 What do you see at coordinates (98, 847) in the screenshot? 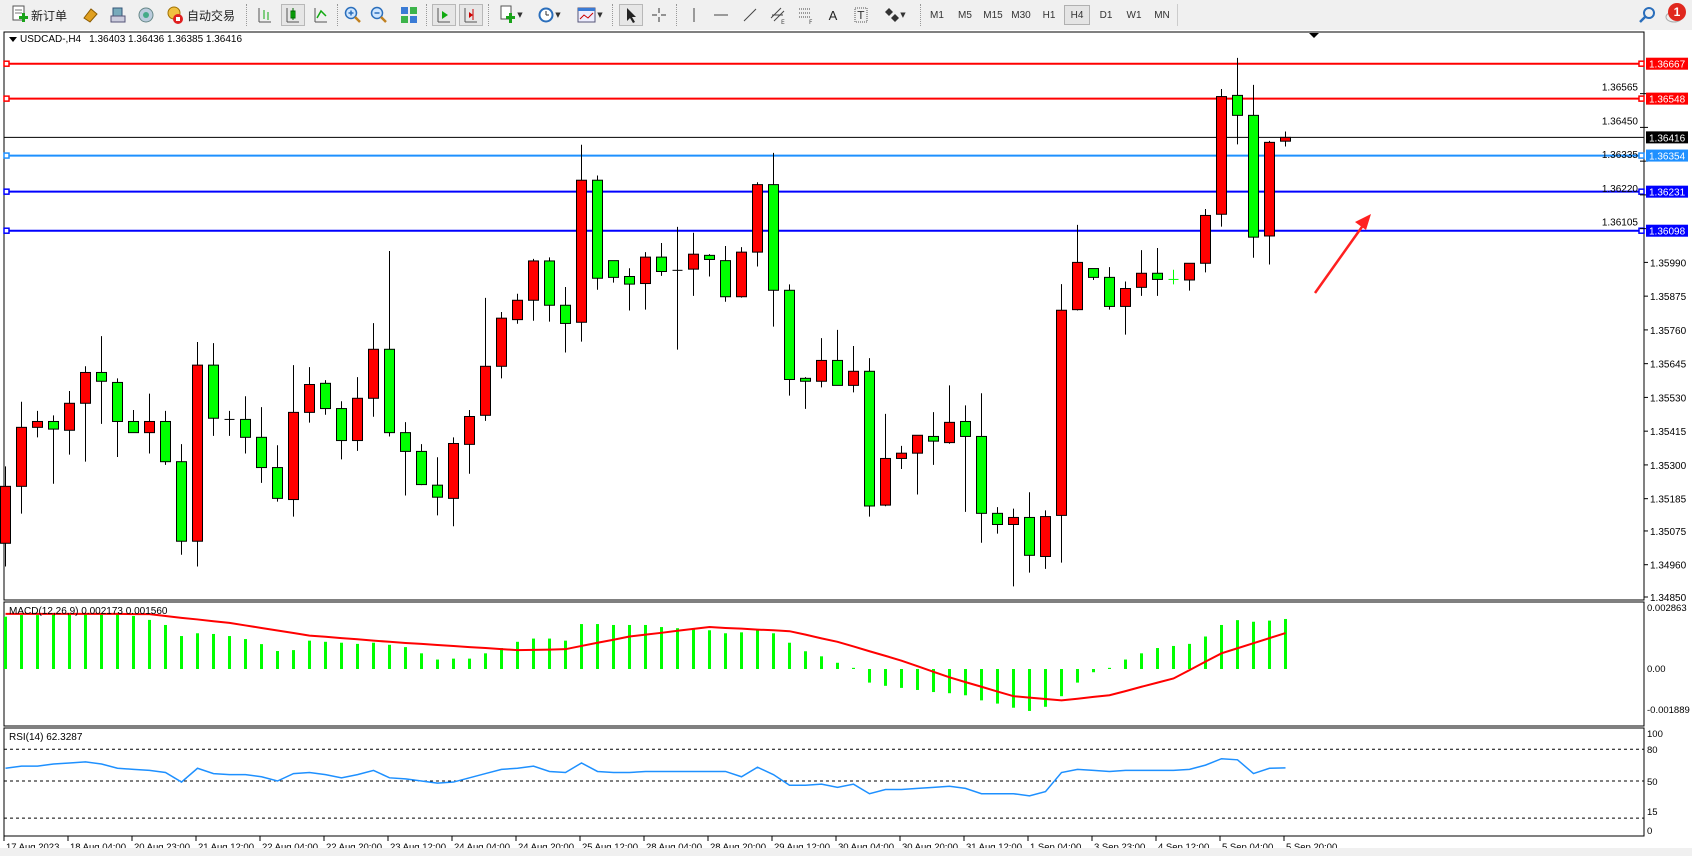
I see `time-tick-label: 18 Aug 04:00` at bounding box center [98, 847].